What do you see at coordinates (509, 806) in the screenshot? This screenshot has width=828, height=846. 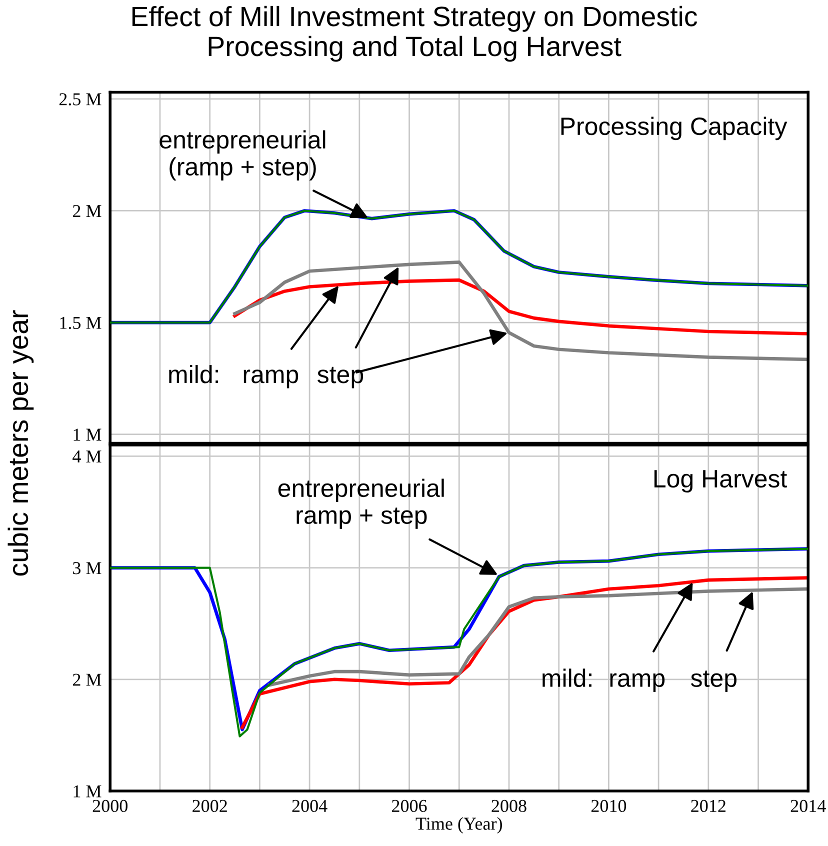 I see `x-tick-label: 2008` at bounding box center [509, 806].